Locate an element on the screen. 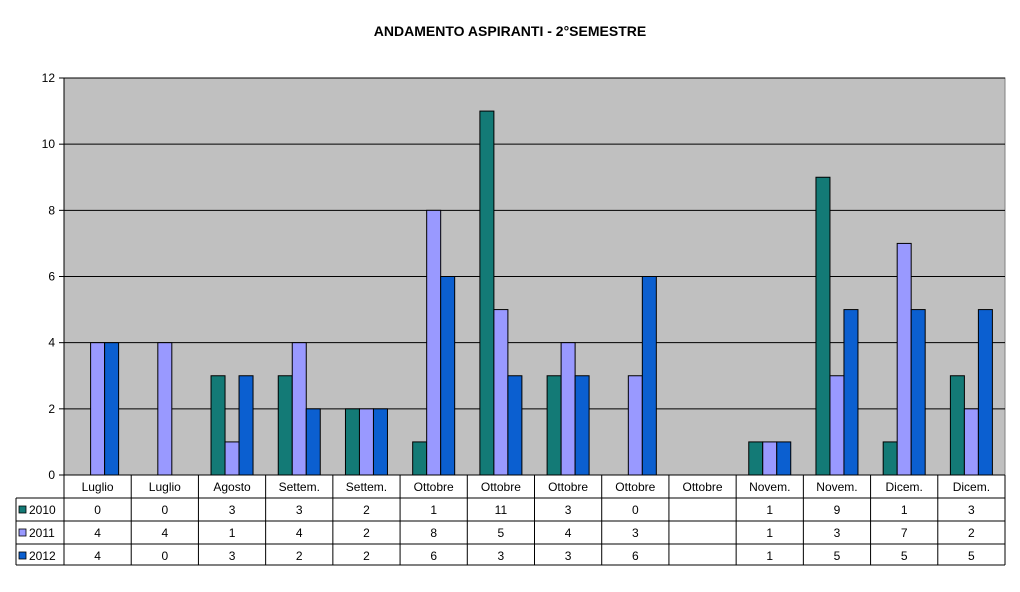 The width and height of the screenshot is (1020, 592). y-axis: 0 2 4 6 8 10 12 is located at coordinates (53, 276).